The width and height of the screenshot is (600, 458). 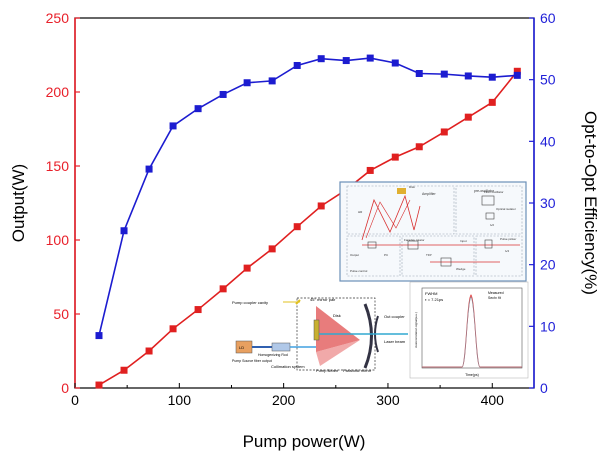 I want to click on right-tick-label: 50, so click(x=548, y=80).